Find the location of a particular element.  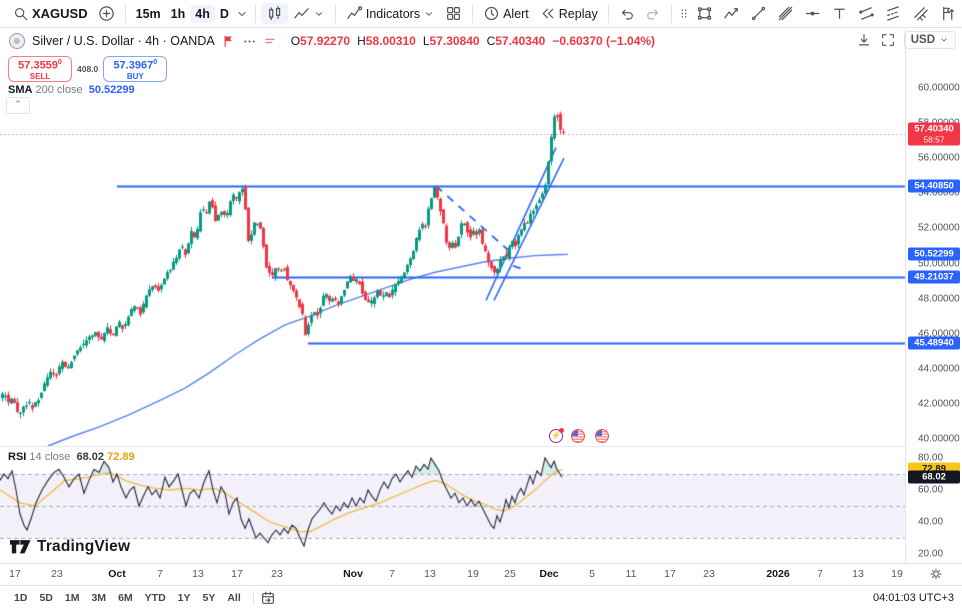

compare-icon is located at coordinates (270, 41).